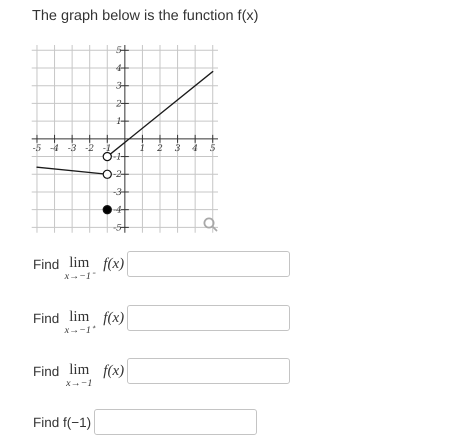 The width and height of the screenshot is (474, 444). What do you see at coordinates (119, 51) in the screenshot?
I see `y-tick-label: 5` at bounding box center [119, 51].